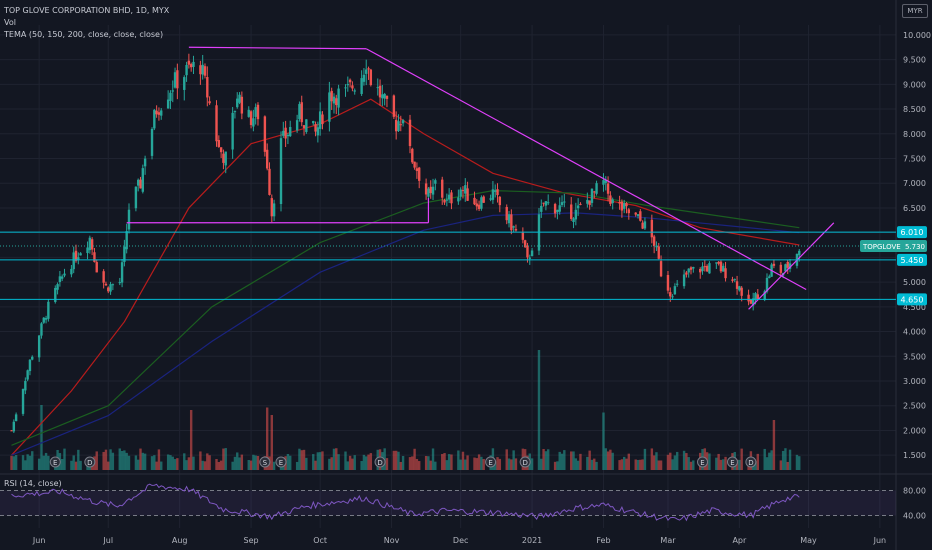  Describe the element at coordinates (33, 483) in the screenshot. I see `rsi-legend: RSI (14, close)` at that location.